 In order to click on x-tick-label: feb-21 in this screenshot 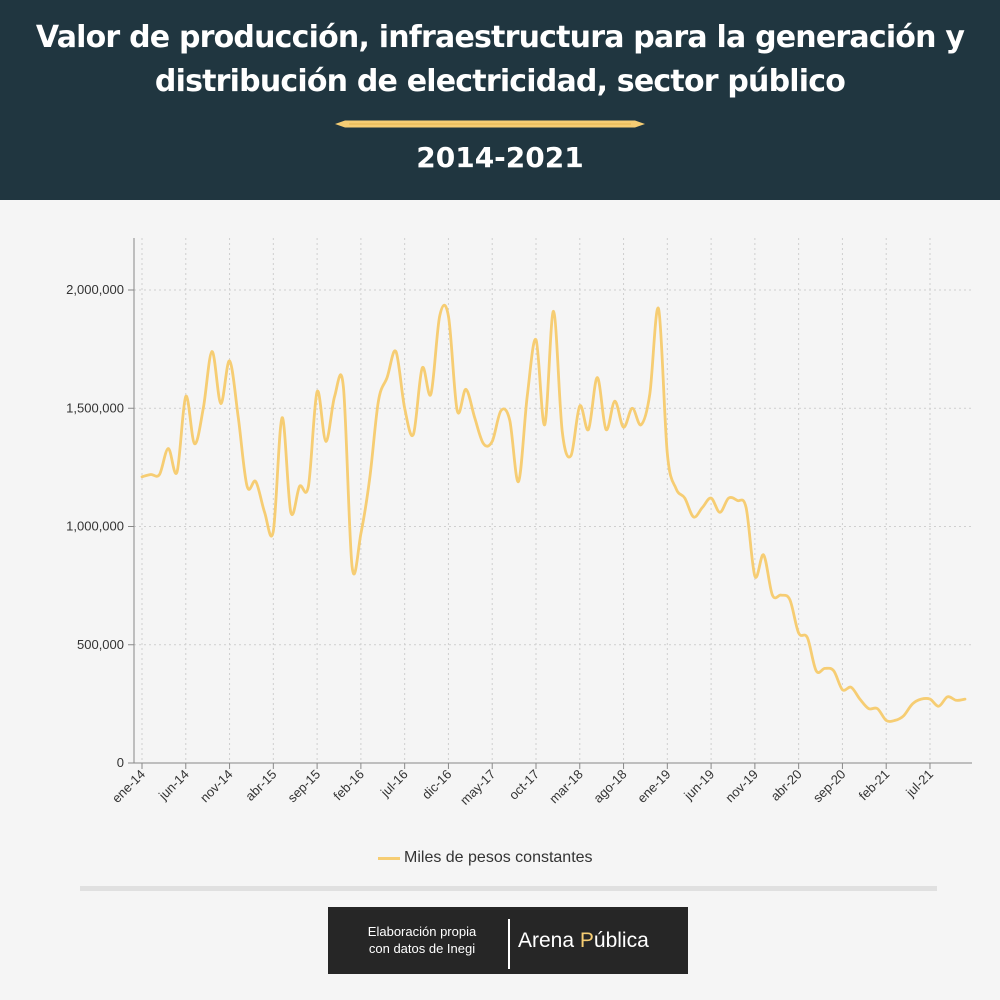, I will do `click(874, 785)`.